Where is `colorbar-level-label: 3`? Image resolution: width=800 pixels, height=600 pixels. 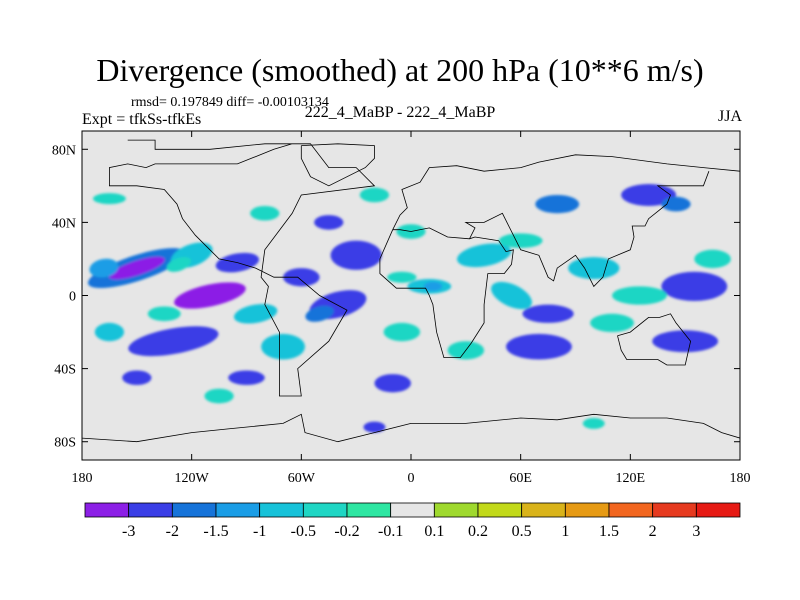
colorbar-level-label: 3 is located at coordinates (696, 531).